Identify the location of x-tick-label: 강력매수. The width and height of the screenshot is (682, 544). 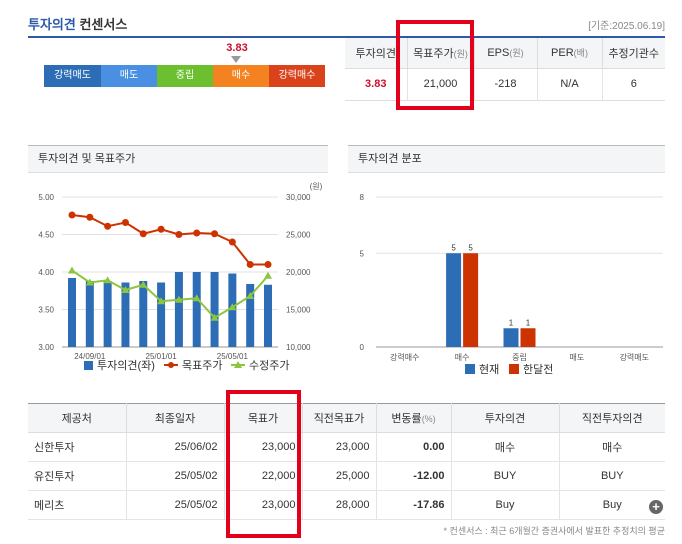
(404, 357).